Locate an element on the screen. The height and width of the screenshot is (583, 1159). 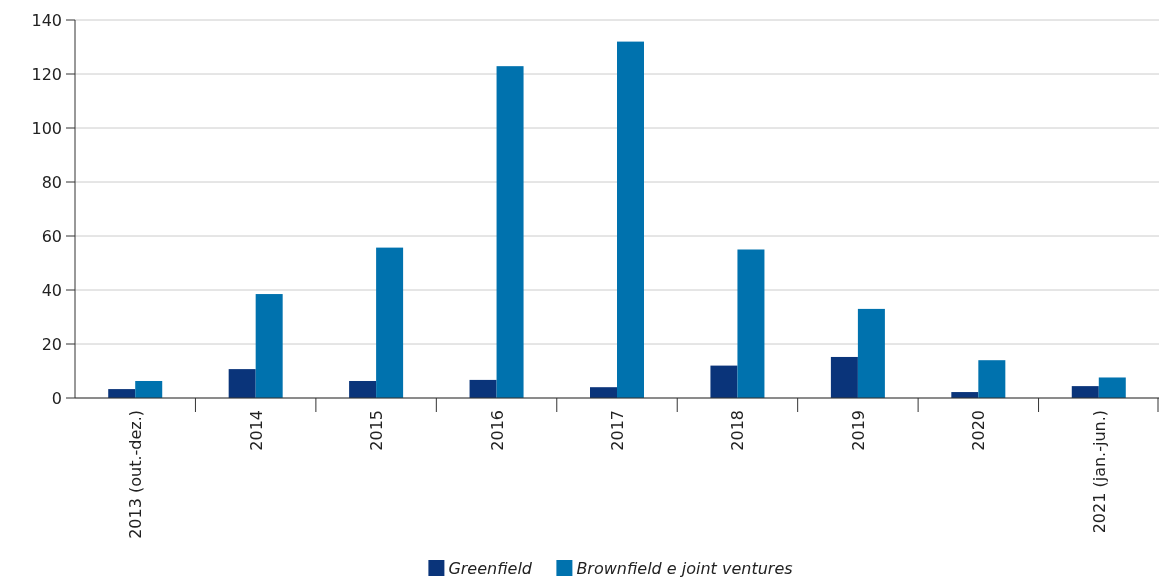
y-tick-label: 140 is located at coordinates (46, 20).